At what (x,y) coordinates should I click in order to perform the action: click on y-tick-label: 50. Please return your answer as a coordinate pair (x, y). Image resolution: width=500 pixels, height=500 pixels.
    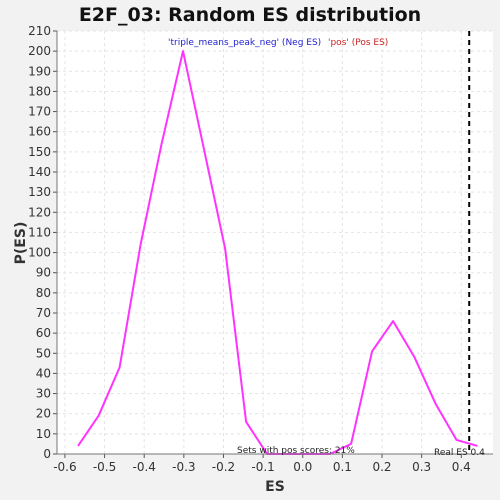
    Looking at the image, I should click on (43, 353).